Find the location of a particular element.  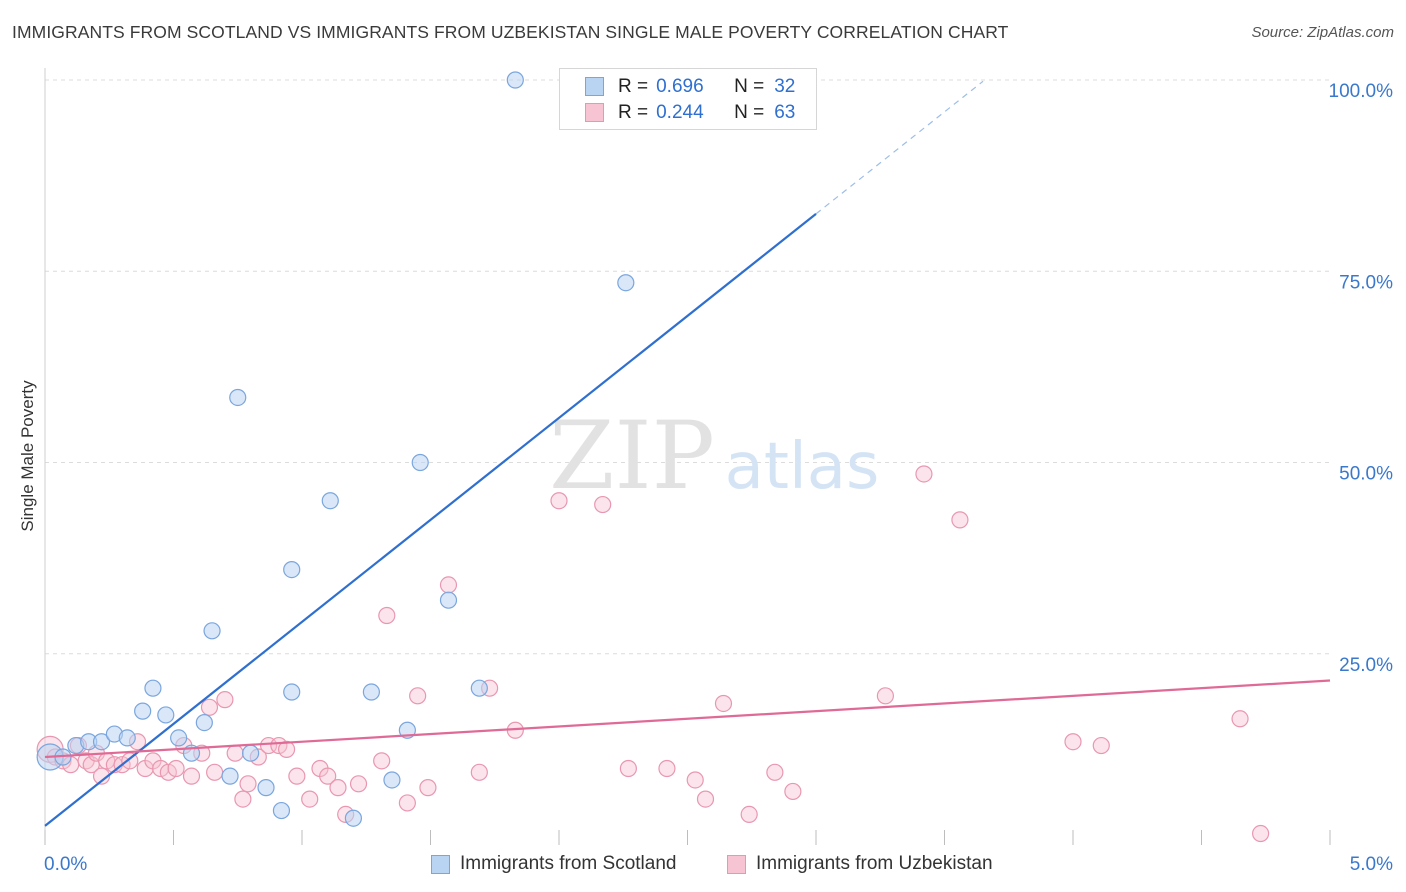

bottom-legend-uzbekistan: Immigrants from Uzbekistan is located at coordinates (860, 864).